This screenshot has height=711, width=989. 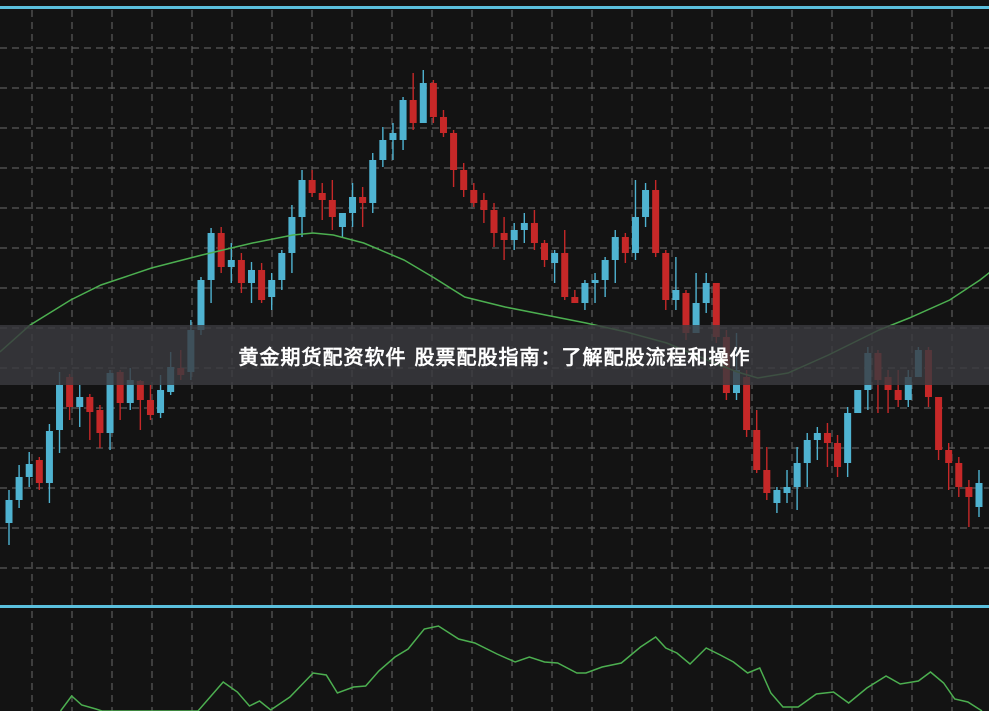 I want to click on pane-separator, so click(x=494, y=606).